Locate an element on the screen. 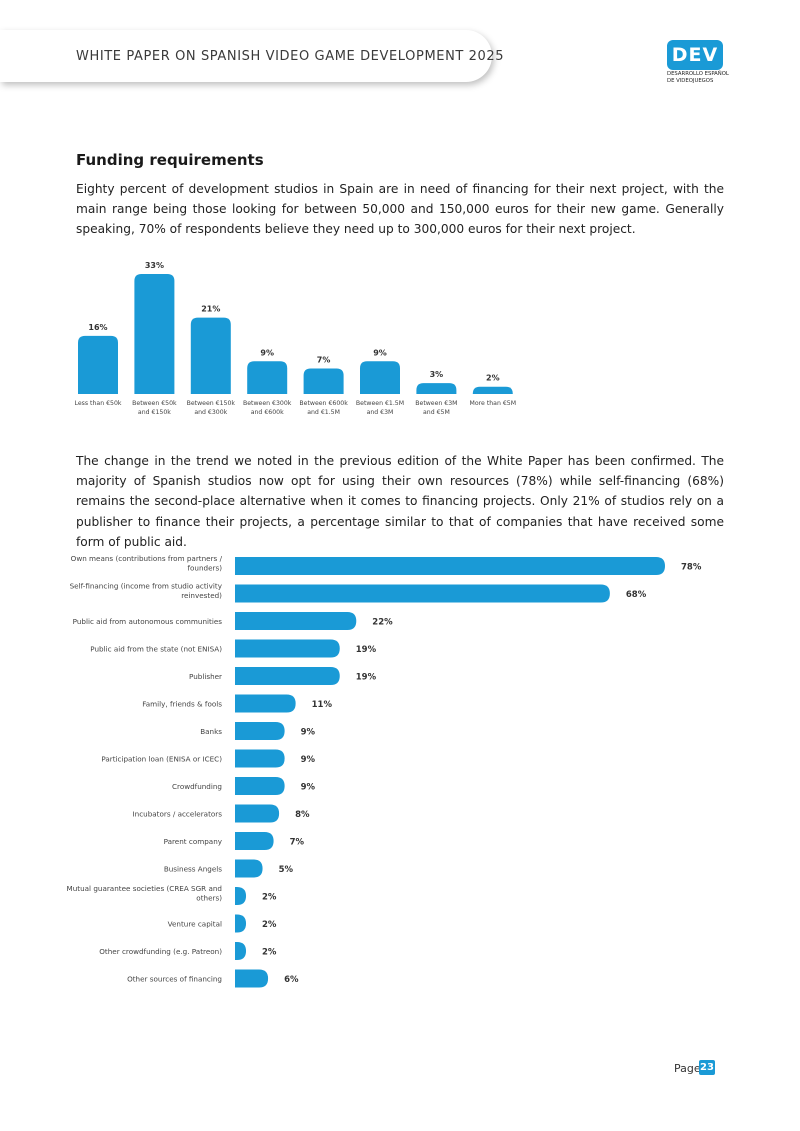  bar-value-label: 68% is located at coordinates (636, 595).